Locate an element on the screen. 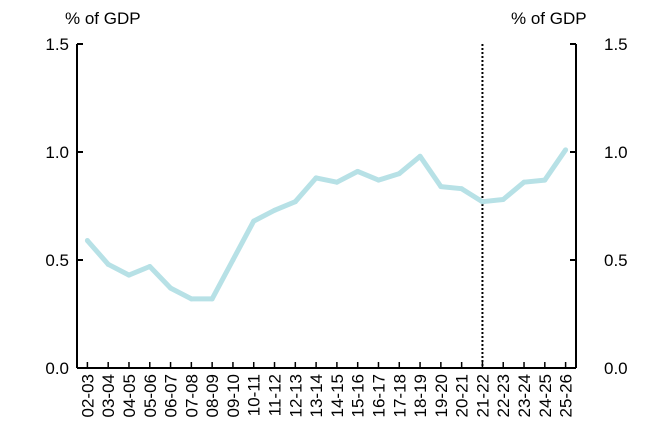 The height and width of the screenshot is (445, 651). x-tick-label: 12-13 is located at coordinates (295, 395).